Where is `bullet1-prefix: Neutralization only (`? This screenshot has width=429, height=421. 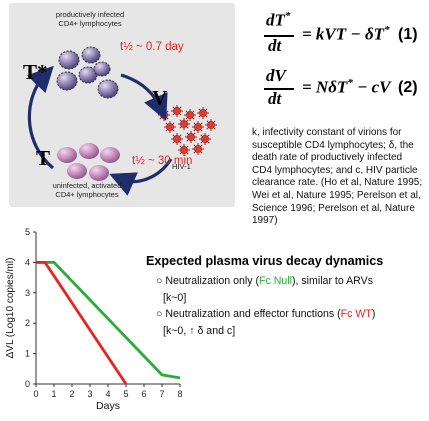 bullet1-prefix: Neutralization only ( is located at coordinates (212, 281).